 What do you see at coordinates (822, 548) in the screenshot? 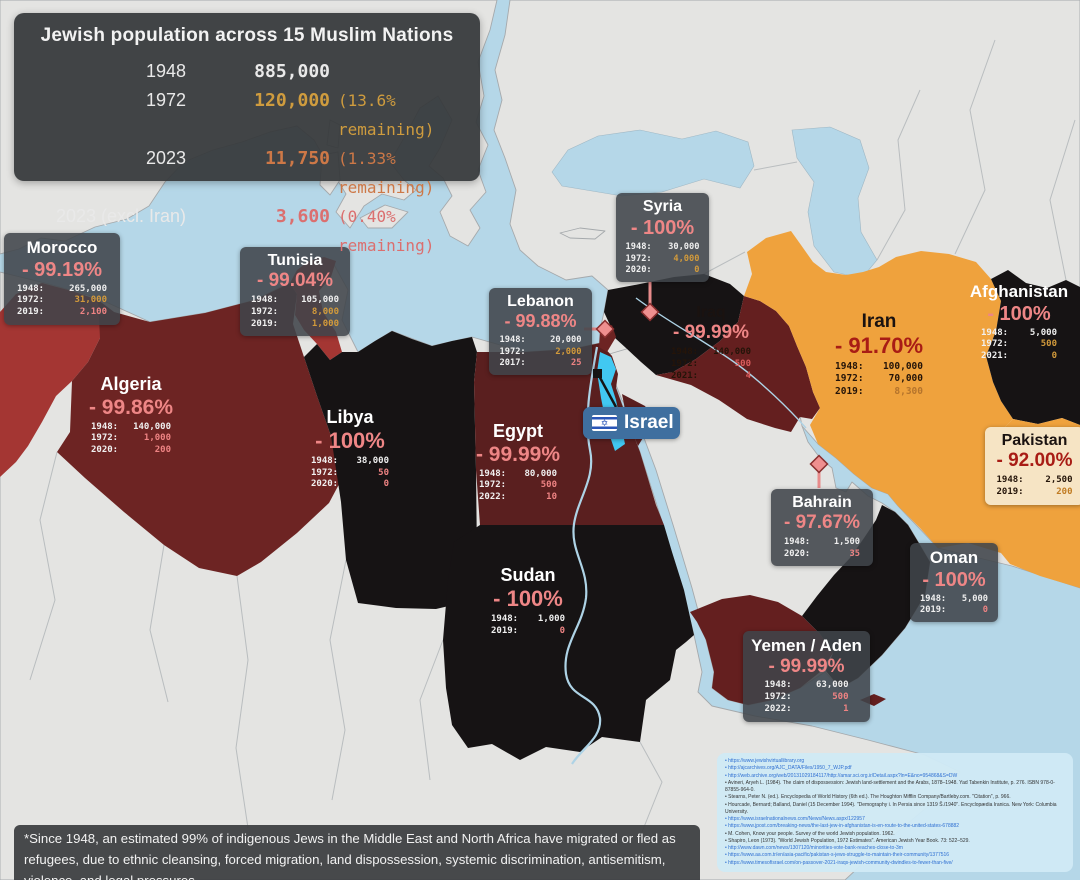
I see `stats: 1948: 1,500 2020: 35` at bounding box center [822, 548].